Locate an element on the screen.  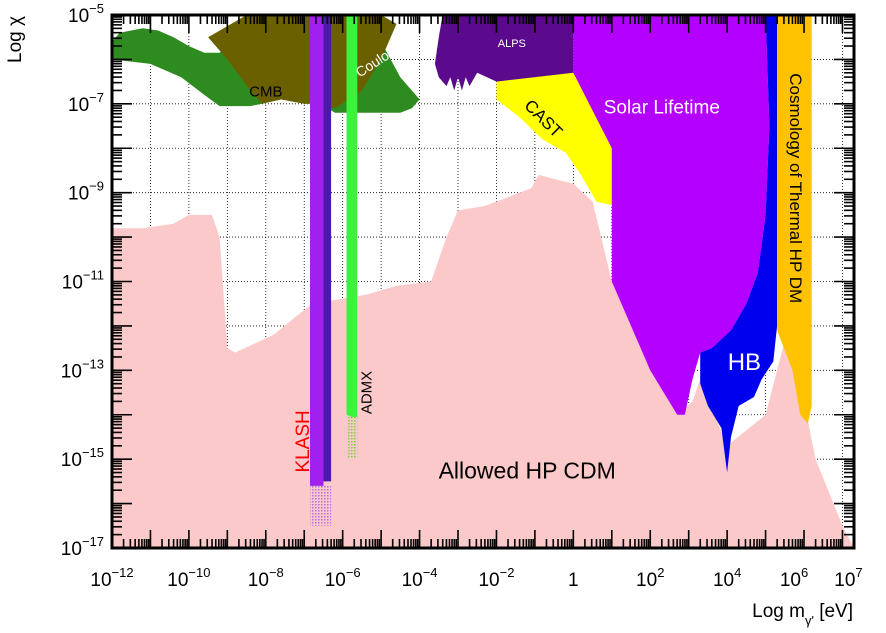
y-tick-labels: 10⁻⁵ 10⁻⁷ 10⁻⁹ 10⁻¹¹ 10⁻¹³ 10⁻¹⁵ 10⁻¹⁷ is located at coordinates (82, 280).